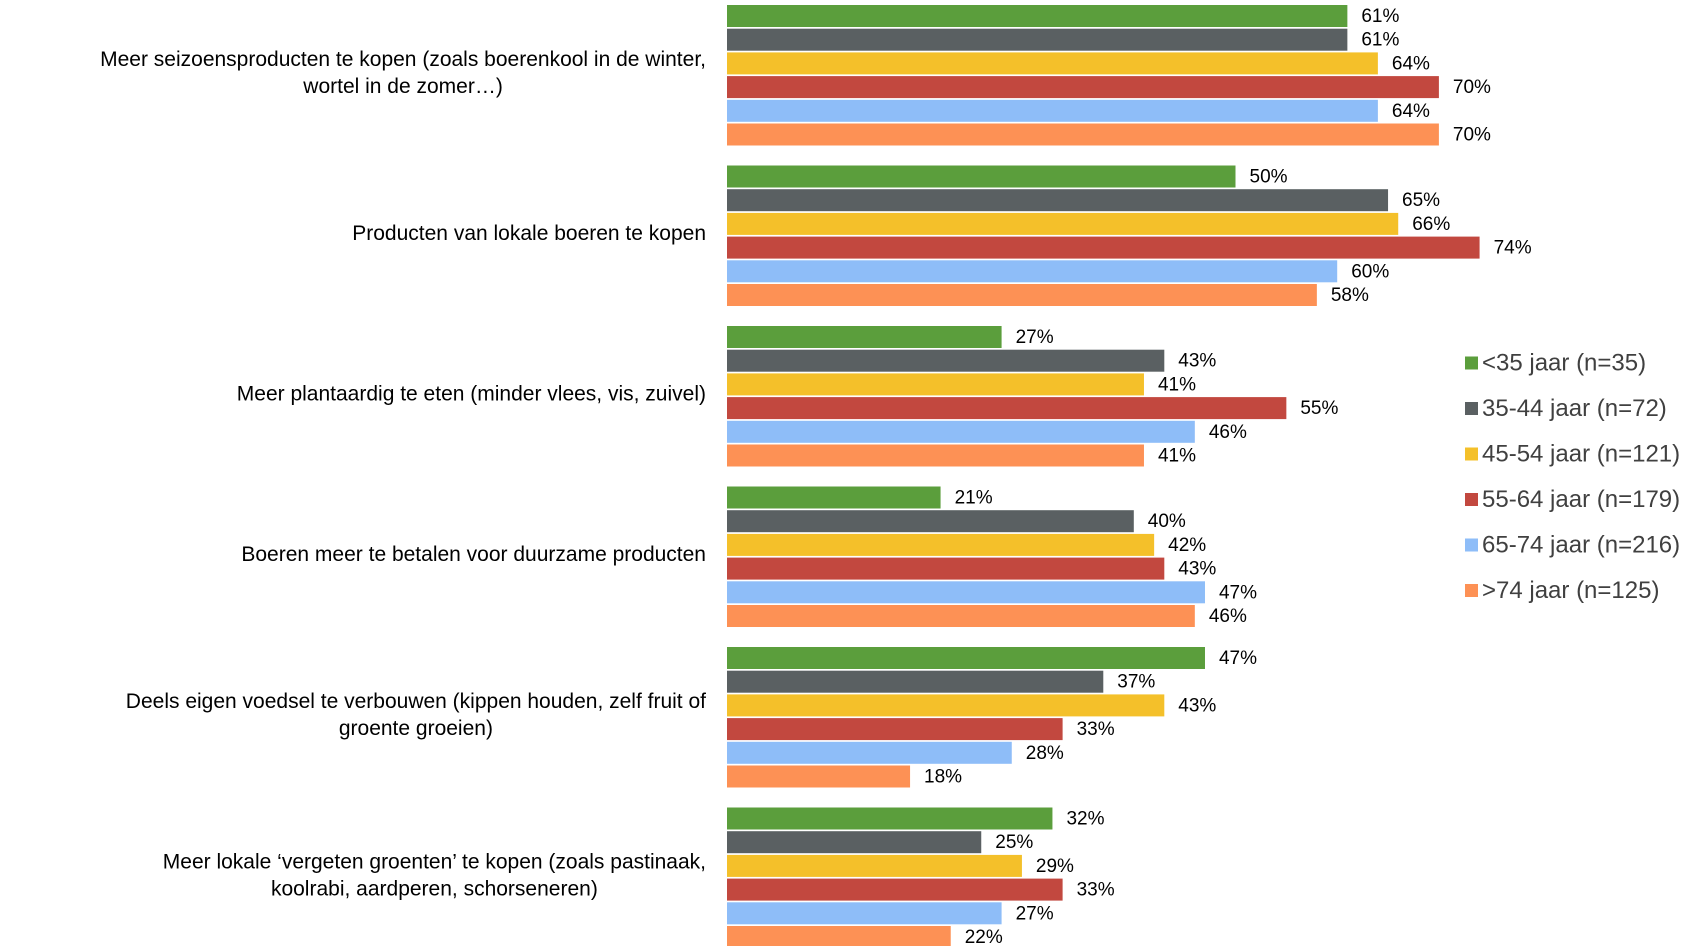  What do you see at coordinates (974, 498) in the screenshot?
I see `value-label: 21%` at bounding box center [974, 498].